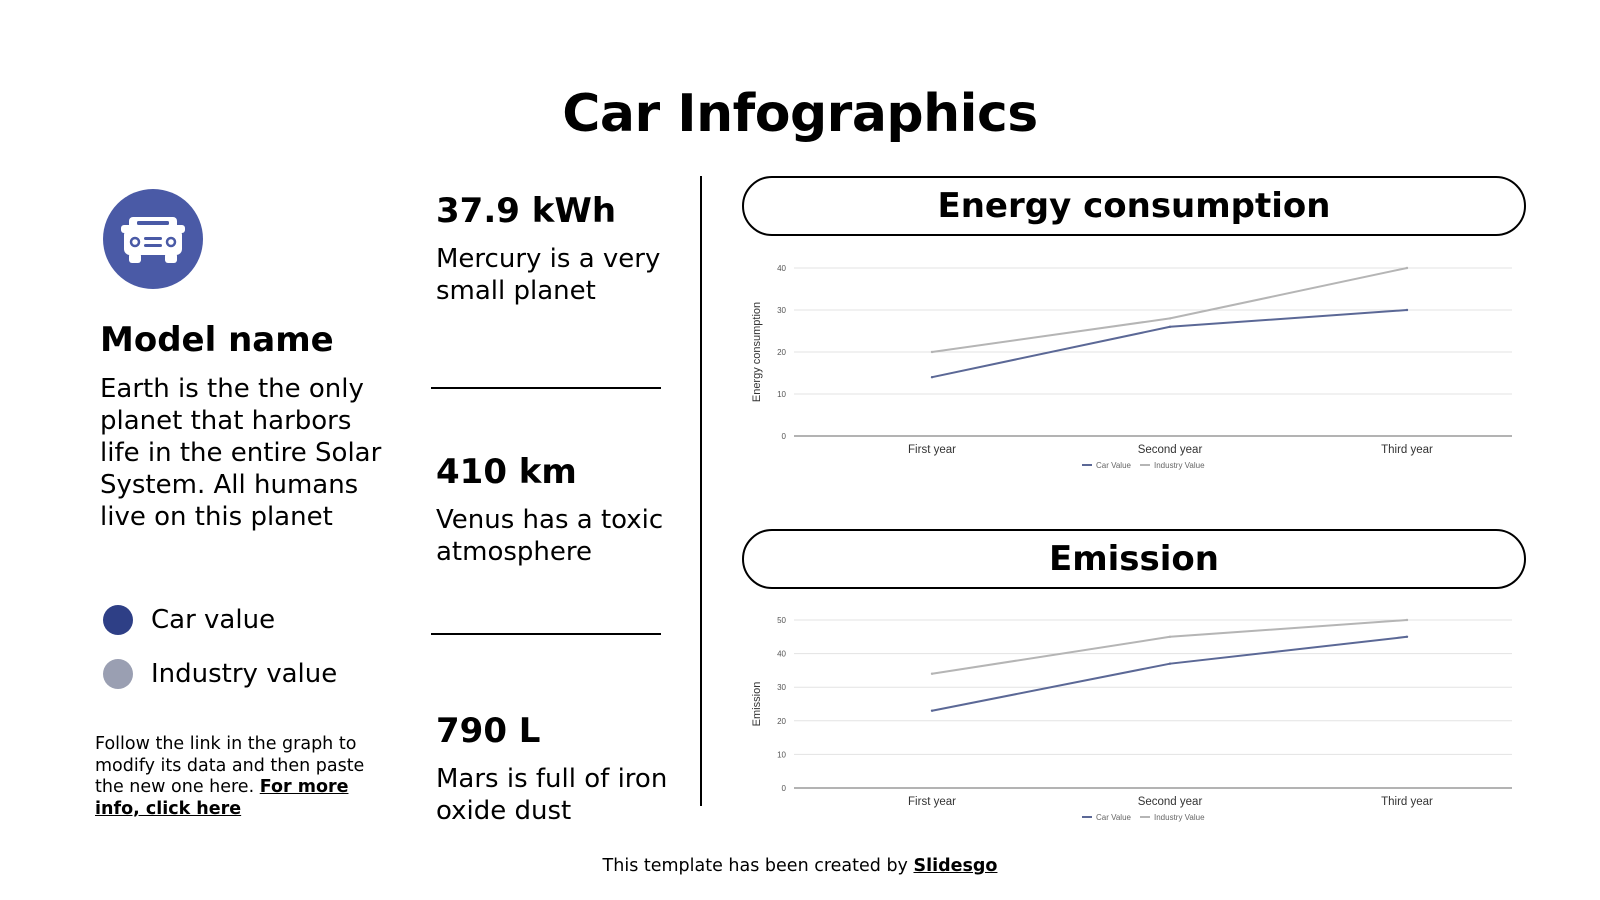 Image resolution: width=1600 pixels, height=900 pixels. I want to click on industry-value-dot, so click(118, 674).